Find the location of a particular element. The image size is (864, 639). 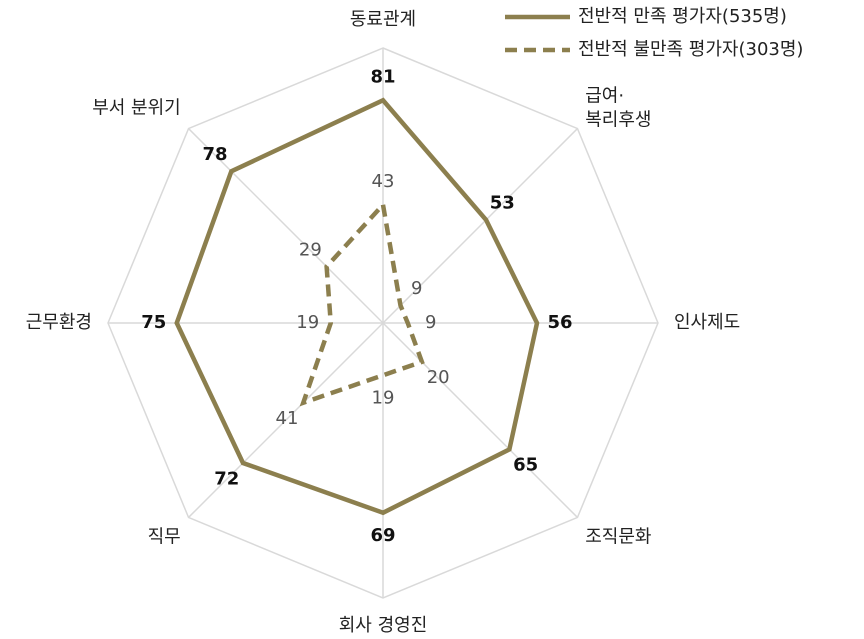

series-line is located at coordinates (362, 303).